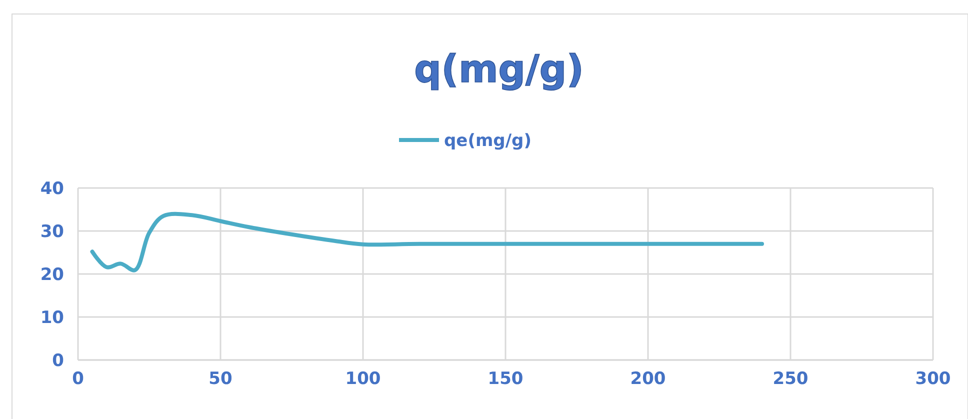  I want to click on x-tick-label: 250, so click(790, 379).